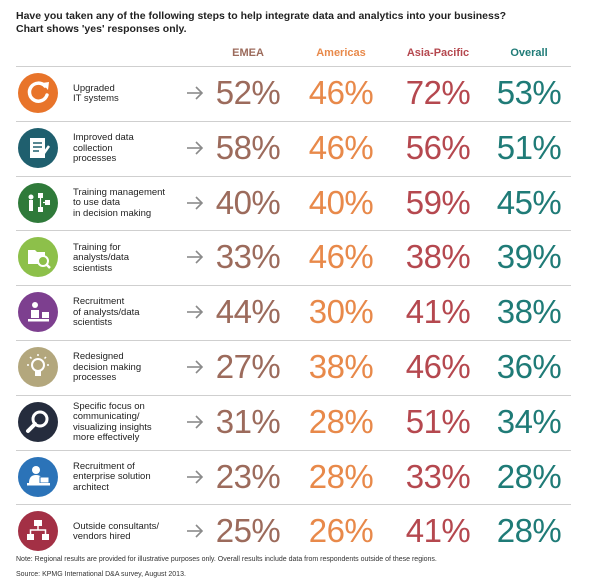 This screenshot has height=588, width=590. Describe the element at coordinates (529, 53) in the screenshot. I see `column-header-overall: Overall` at that location.